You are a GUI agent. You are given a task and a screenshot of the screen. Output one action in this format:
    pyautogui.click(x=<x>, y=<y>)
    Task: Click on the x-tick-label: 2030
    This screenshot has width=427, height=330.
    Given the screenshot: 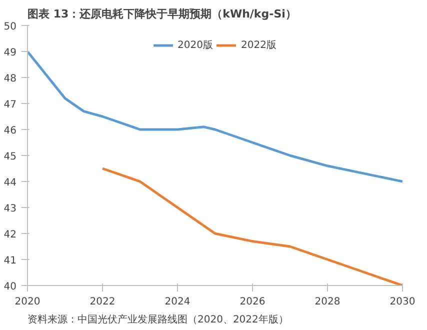 What is the action you would take?
    pyautogui.click(x=403, y=302)
    